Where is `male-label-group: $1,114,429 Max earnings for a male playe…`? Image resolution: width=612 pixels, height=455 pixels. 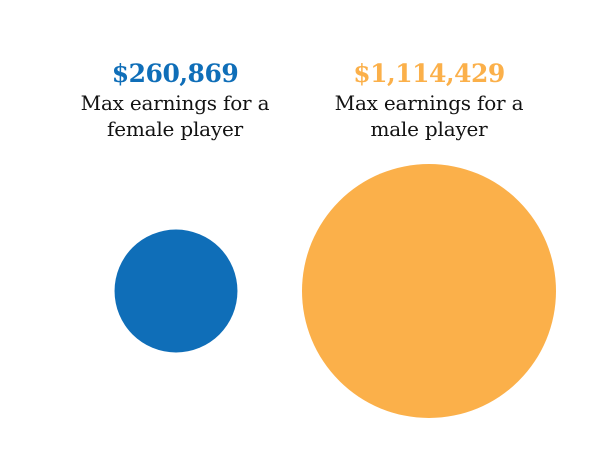 male-label-group: $1,114,429 Max earnings for a male playe… is located at coordinates (429, 100).